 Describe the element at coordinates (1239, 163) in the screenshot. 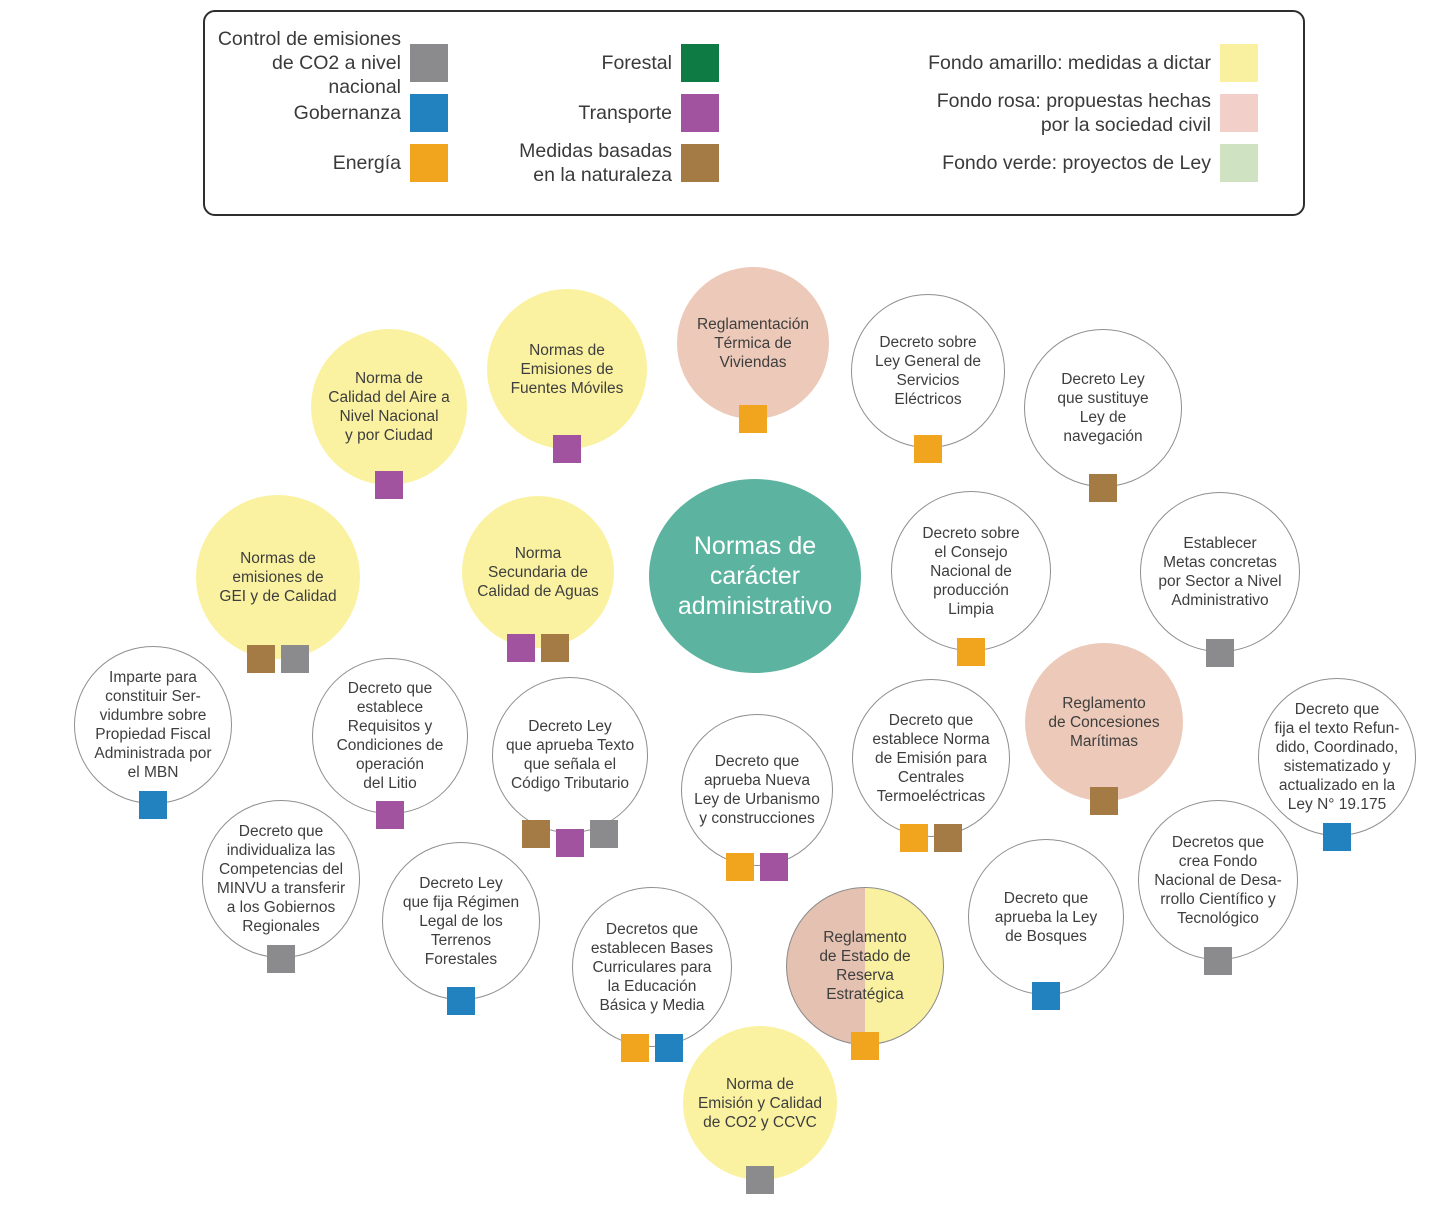

I see `legend-swatch-fondo-verde` at that location.